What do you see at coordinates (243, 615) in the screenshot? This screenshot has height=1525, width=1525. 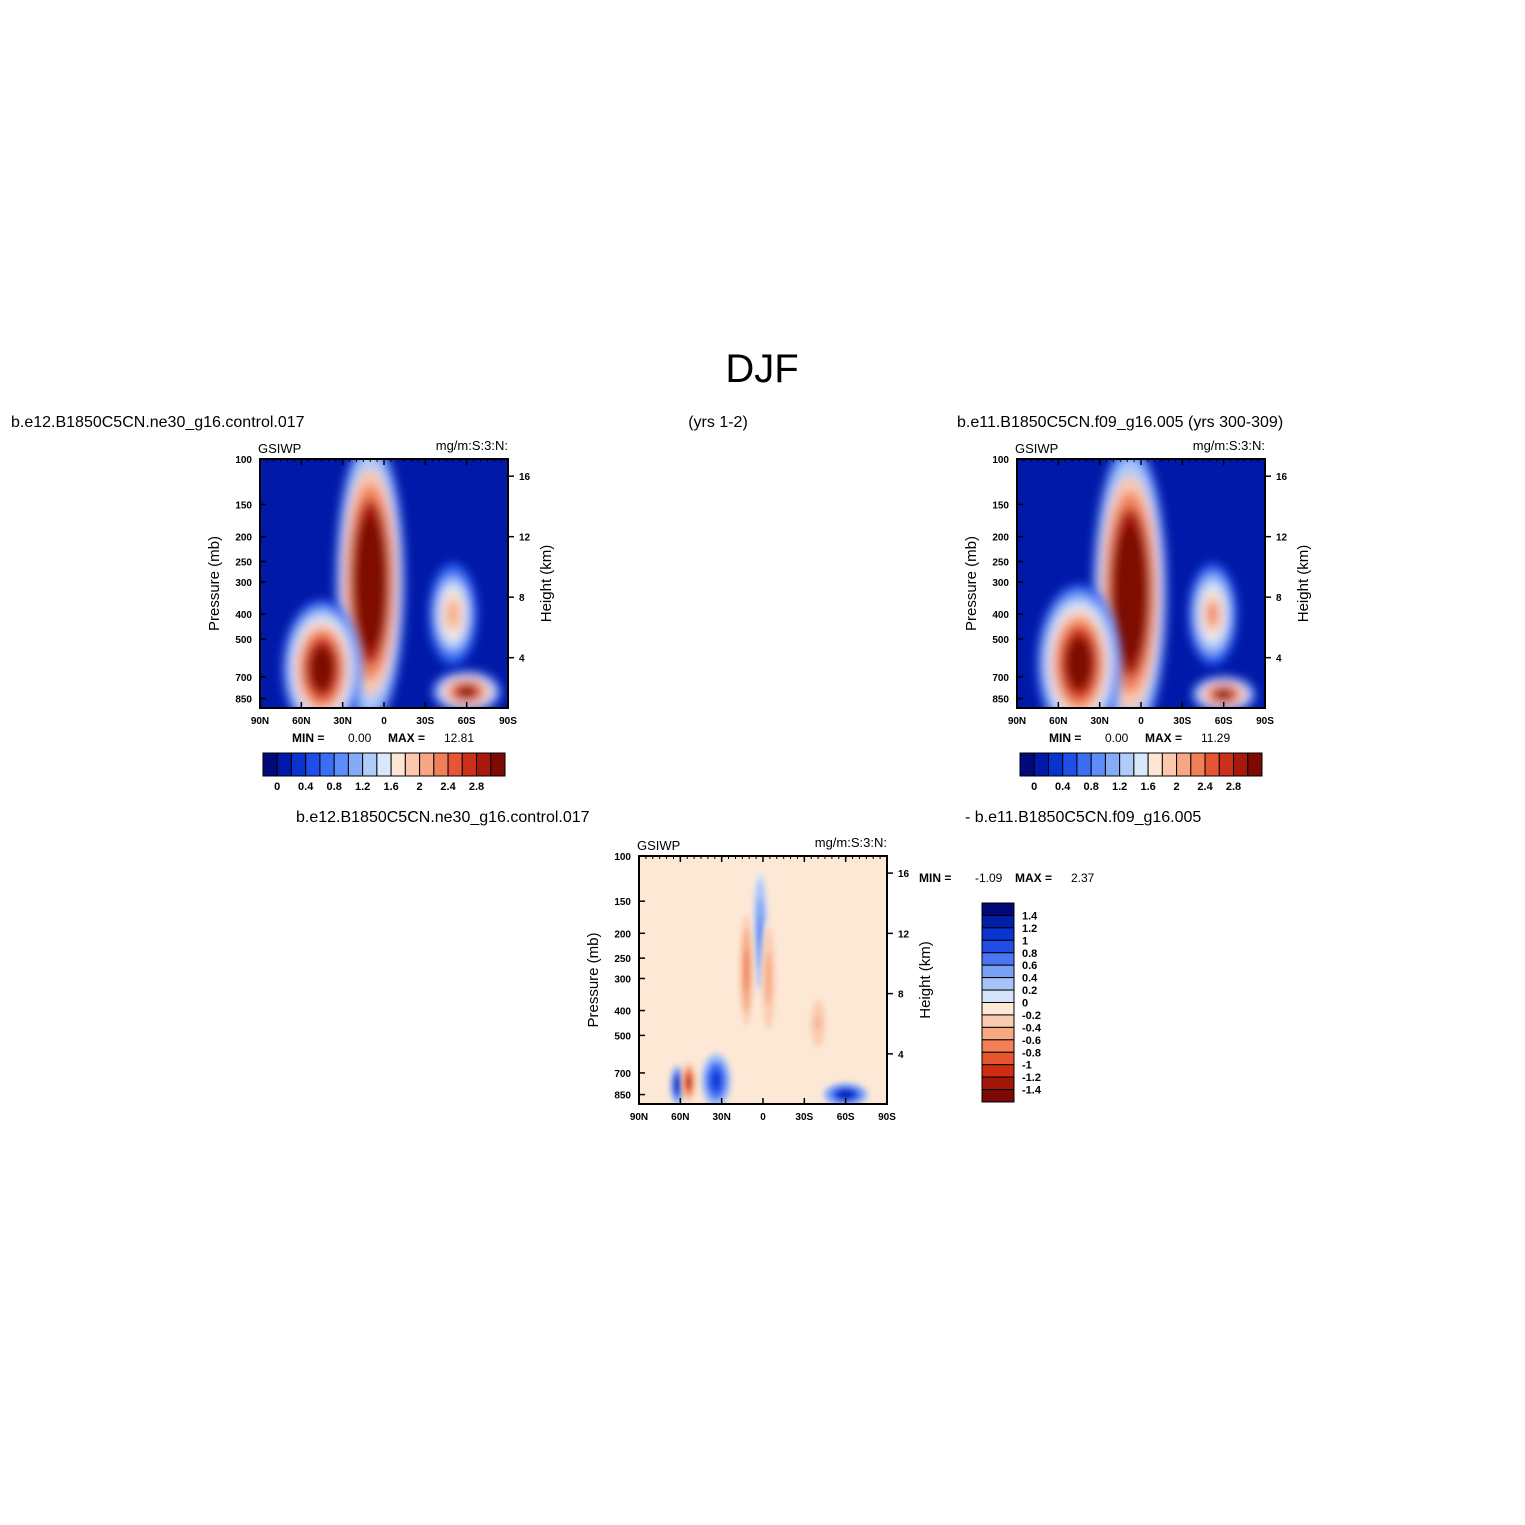 I see `y-tick-label: 400` at bounding box center [243, 615].